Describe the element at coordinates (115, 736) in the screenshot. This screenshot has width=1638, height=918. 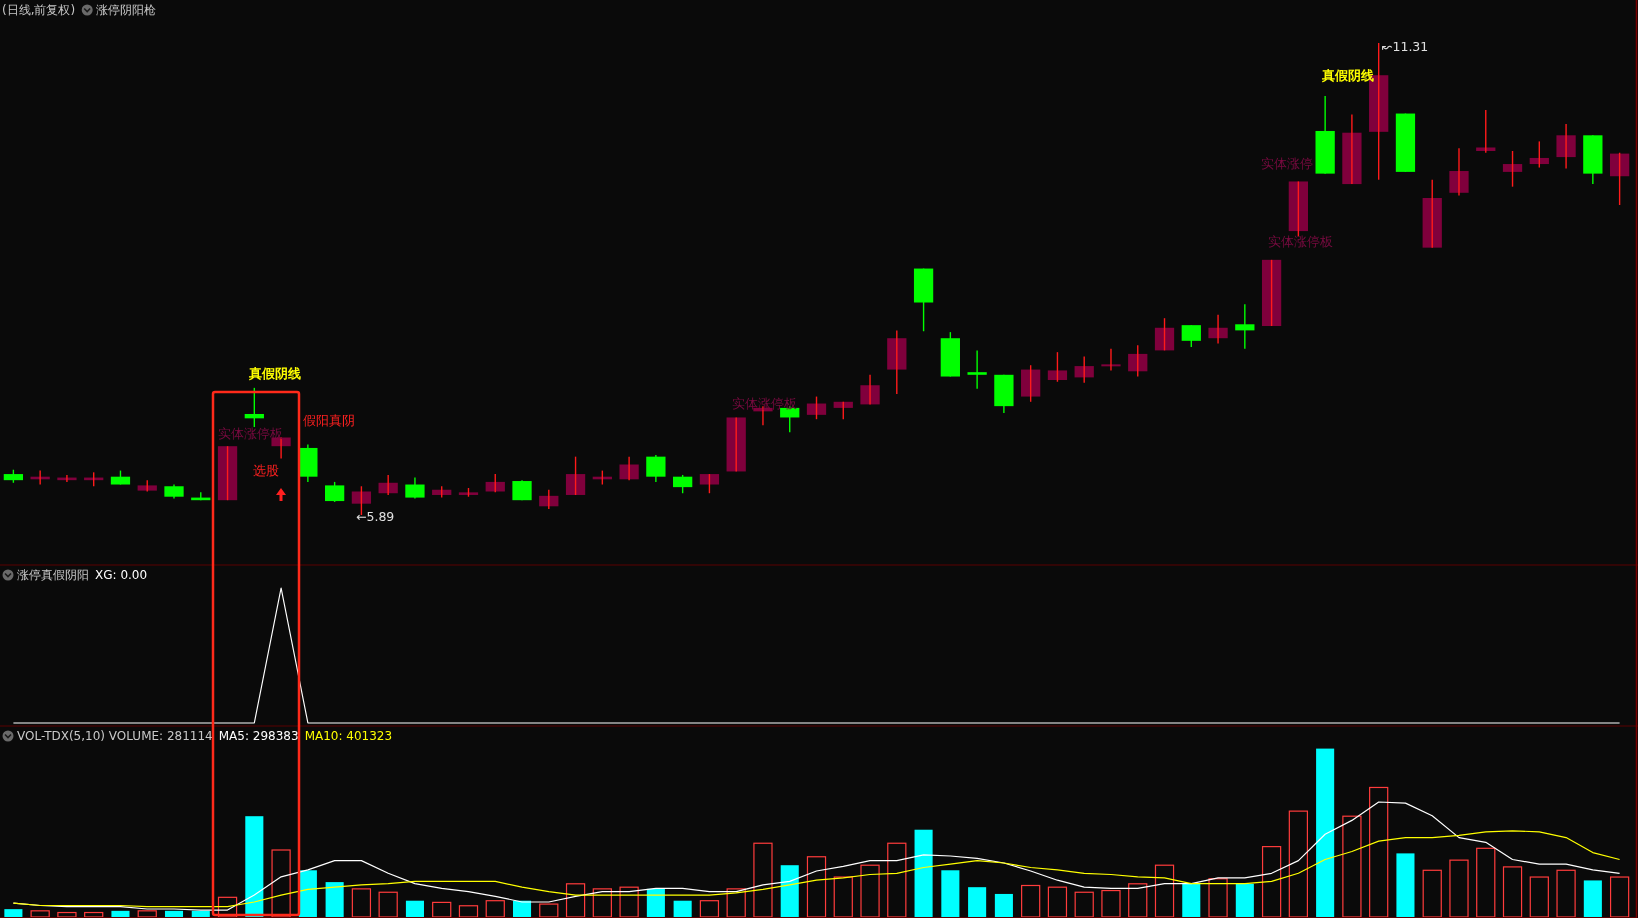
I see `chart-title: VOL-TDX(5,10) VOLUME: 281114` at that location.